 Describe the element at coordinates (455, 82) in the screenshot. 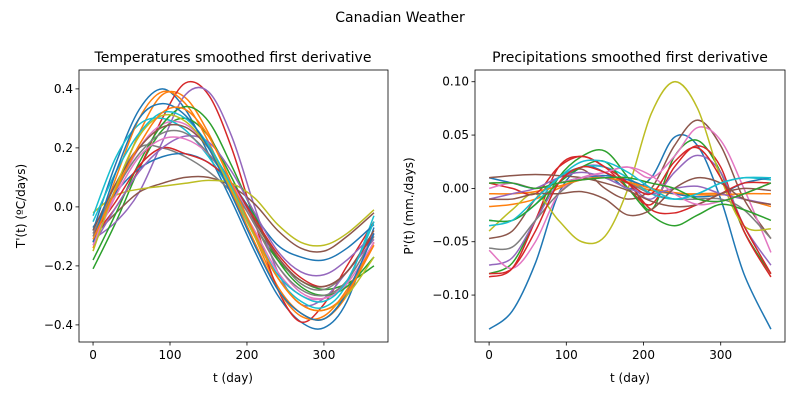

I see `y-tick-label: 0.10` at that location.